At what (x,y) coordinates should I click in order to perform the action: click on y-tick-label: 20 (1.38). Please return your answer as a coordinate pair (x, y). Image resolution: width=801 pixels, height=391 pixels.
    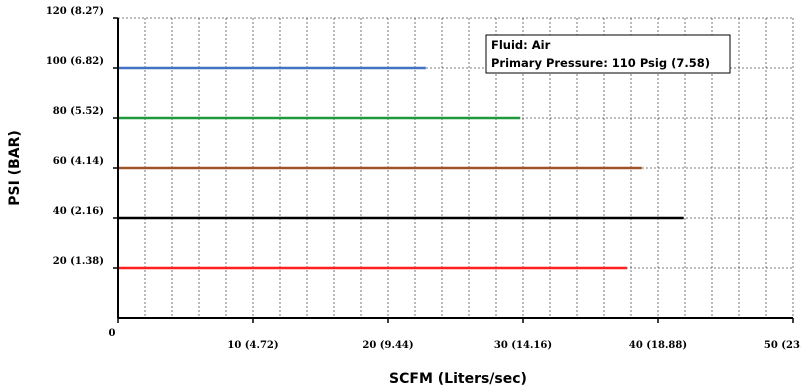
    Looking at the image, I should click on (78, 261).